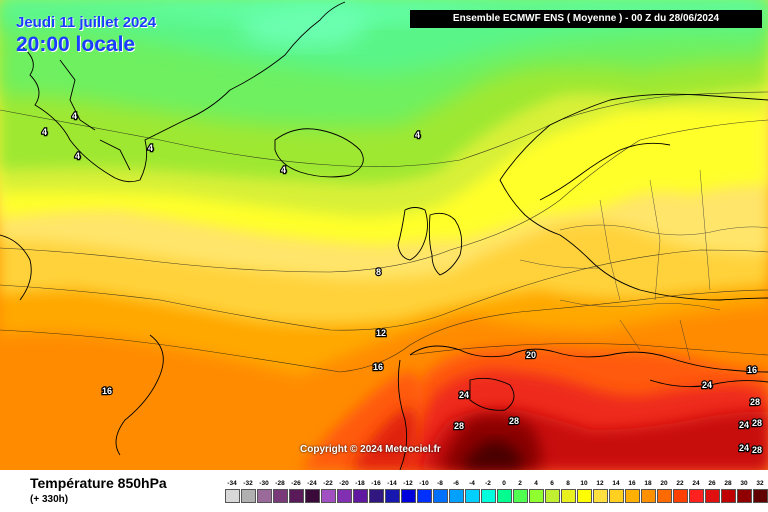  I want to click on legend-label: 26, so click(712, 483).